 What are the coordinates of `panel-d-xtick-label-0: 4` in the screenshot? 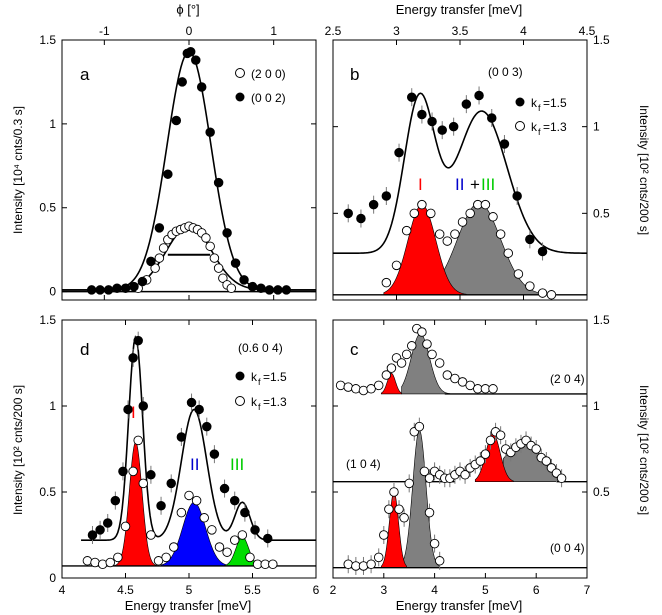 It's located at (62, 590).